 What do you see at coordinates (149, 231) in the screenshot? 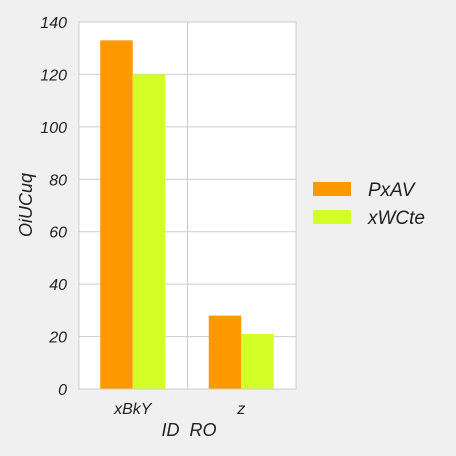
I see `bar-xWCte-xBkY` at bounding box center [149, 231].